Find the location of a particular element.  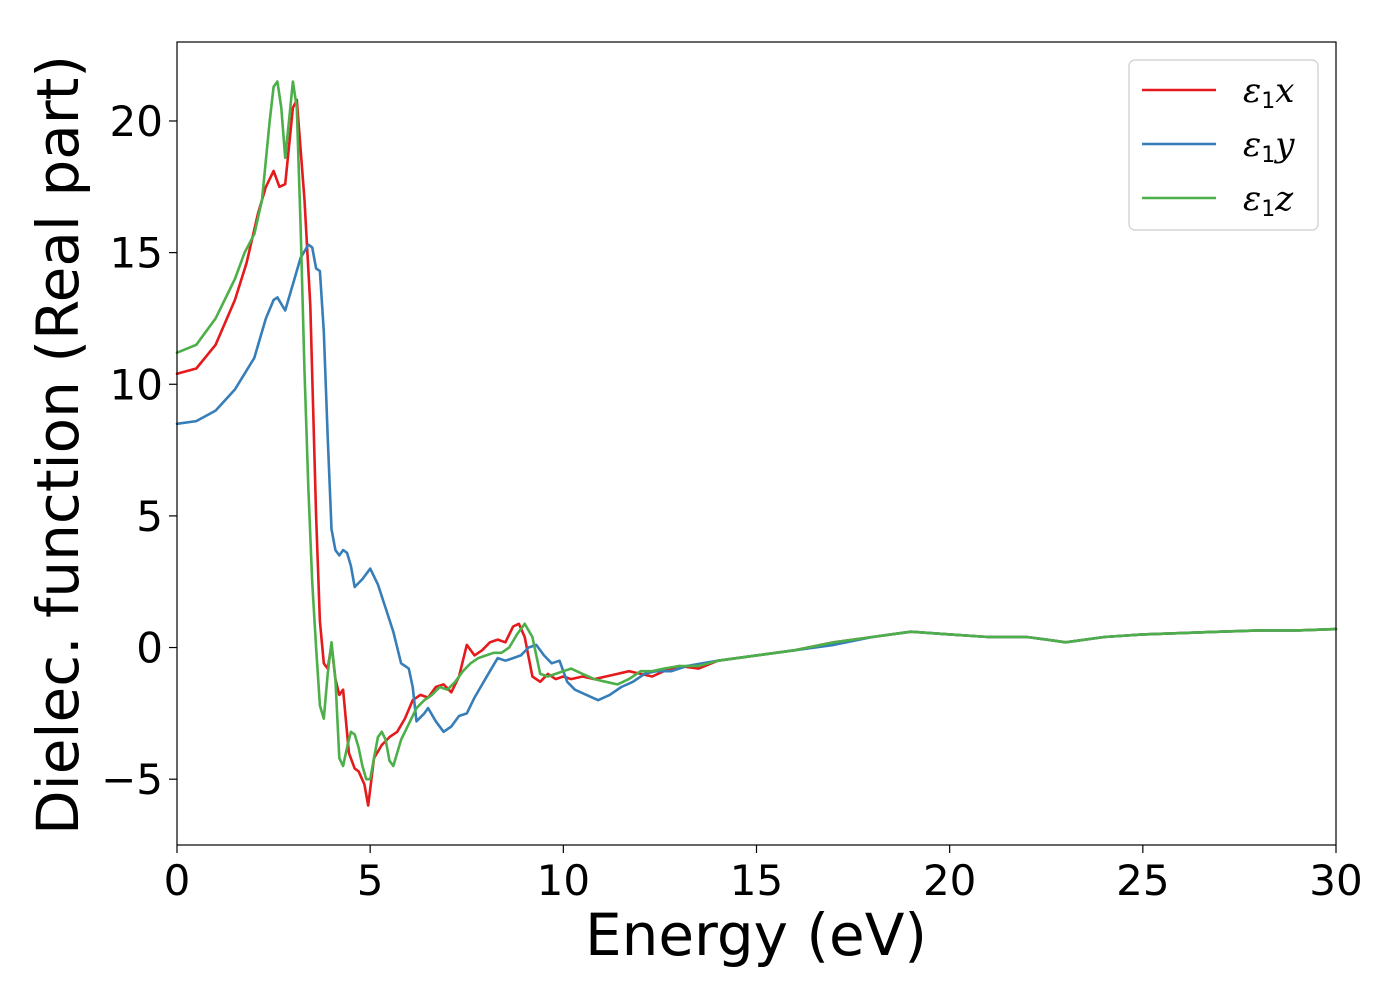

y-axis-ticks: −5 0 5 10 15 20 is located at coordinates (139, 450).